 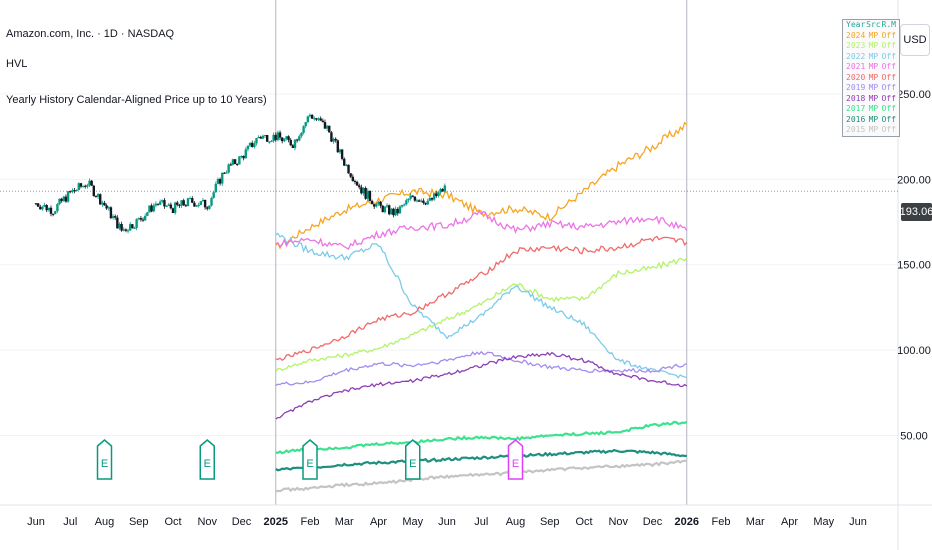 I want to click on year-table-row: 2020 MP Off, so click(x=871, y=78).